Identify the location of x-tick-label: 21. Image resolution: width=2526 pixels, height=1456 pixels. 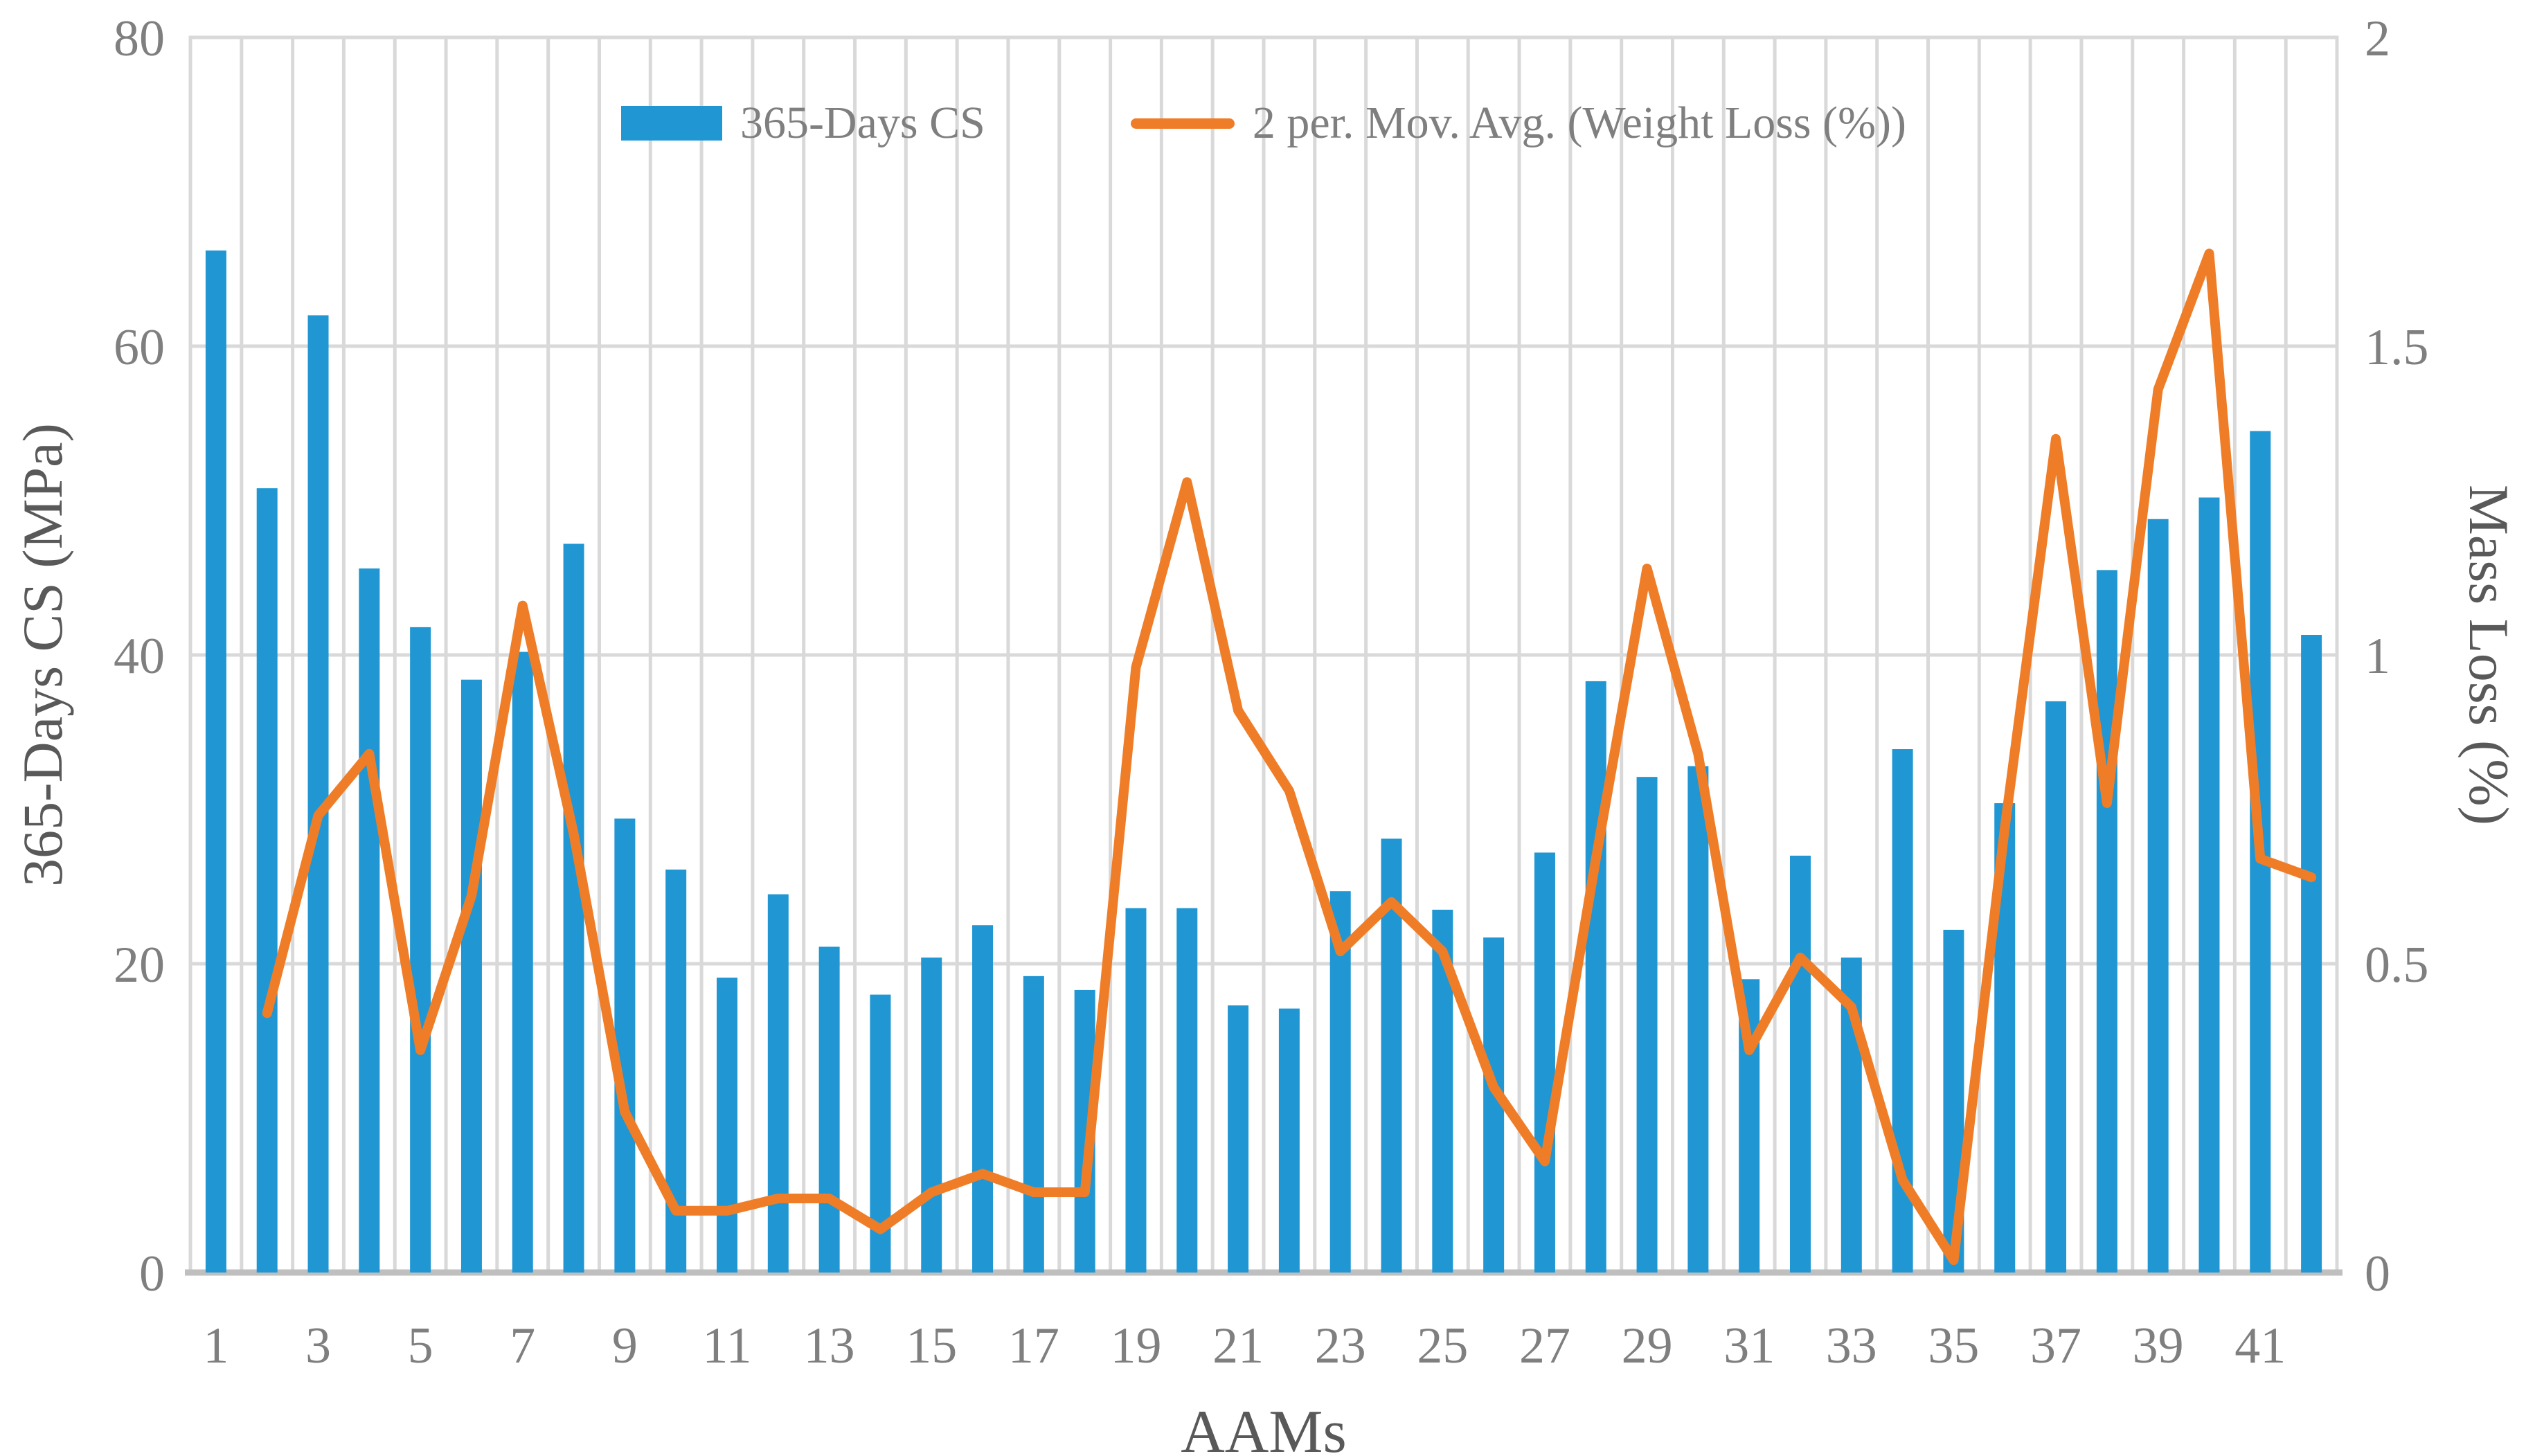
(1238, 1346).